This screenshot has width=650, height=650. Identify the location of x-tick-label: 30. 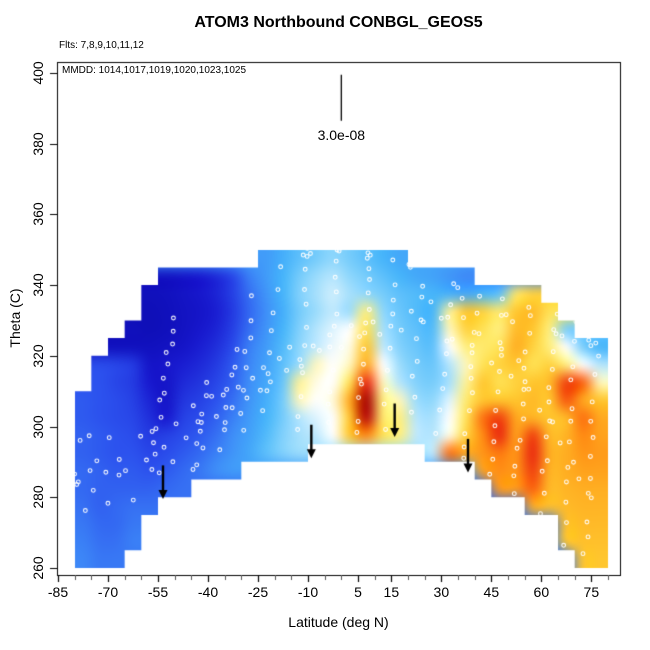
(441, 592).